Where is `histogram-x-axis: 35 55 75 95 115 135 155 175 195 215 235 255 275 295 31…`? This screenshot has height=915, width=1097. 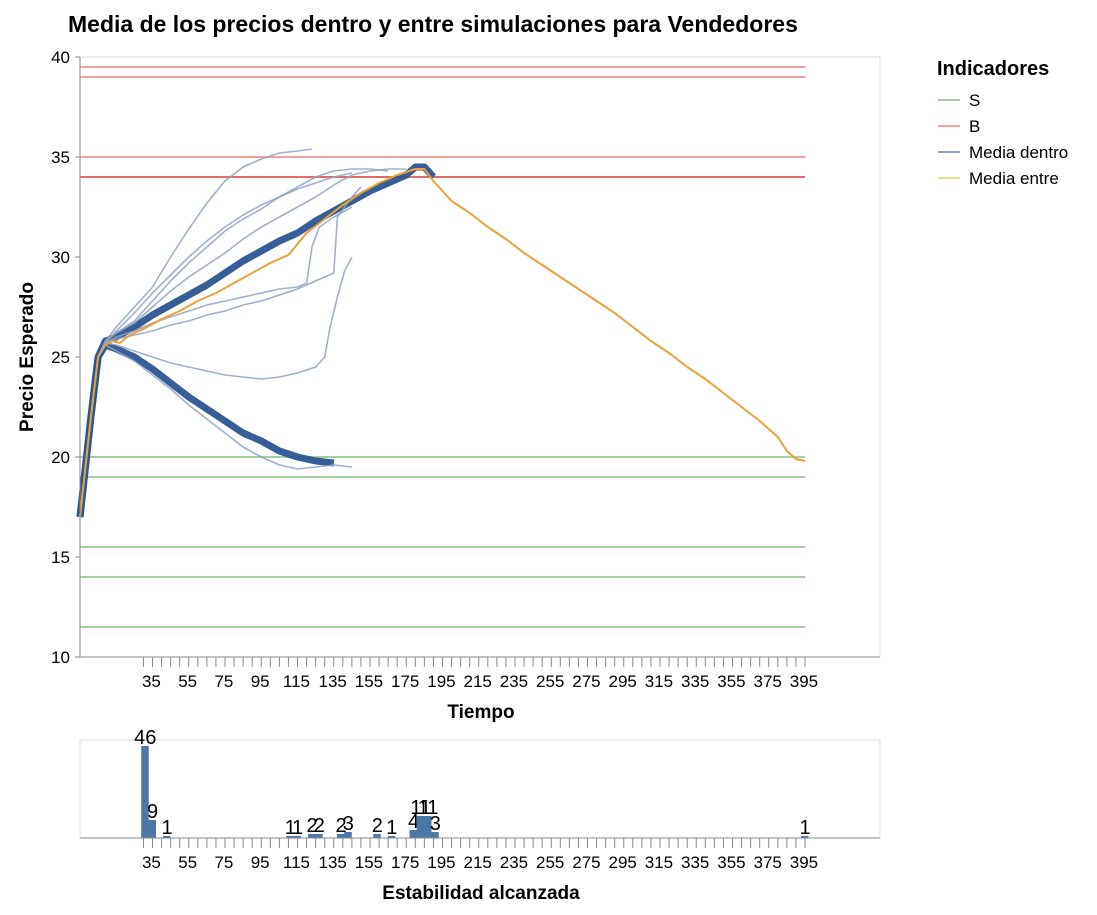
histogram-x-axis: 35 55 75 95 115 135 155 175 195 215 235 255 275 295 31… is located at coordinates (480, 854).